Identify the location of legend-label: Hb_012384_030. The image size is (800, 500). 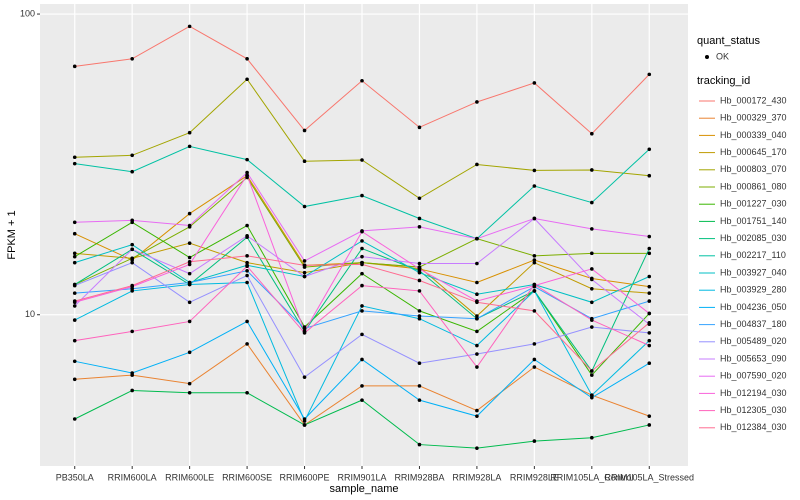
(753, 427).